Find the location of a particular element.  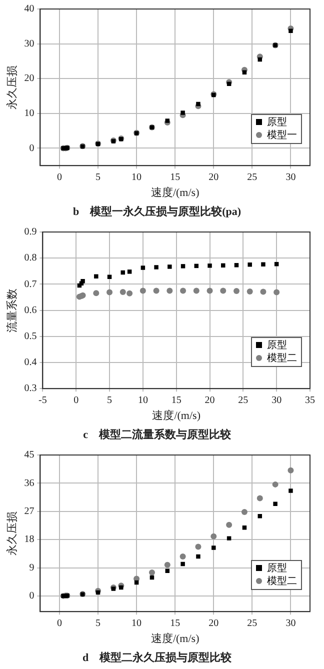

y-tick-label: 18 is located at coordinates (29, 540).